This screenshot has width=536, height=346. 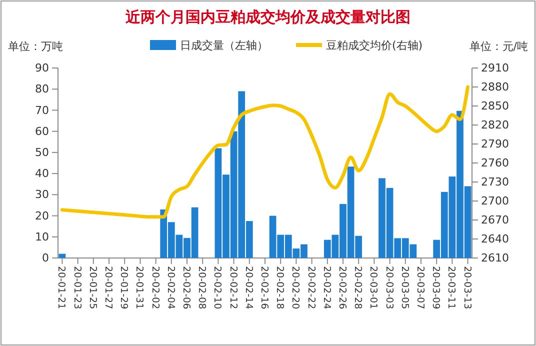 What do you see at coordinates (42, 89) in the screenshot?
I see `y-tick-label: 80` at bounding box center [42, 89].